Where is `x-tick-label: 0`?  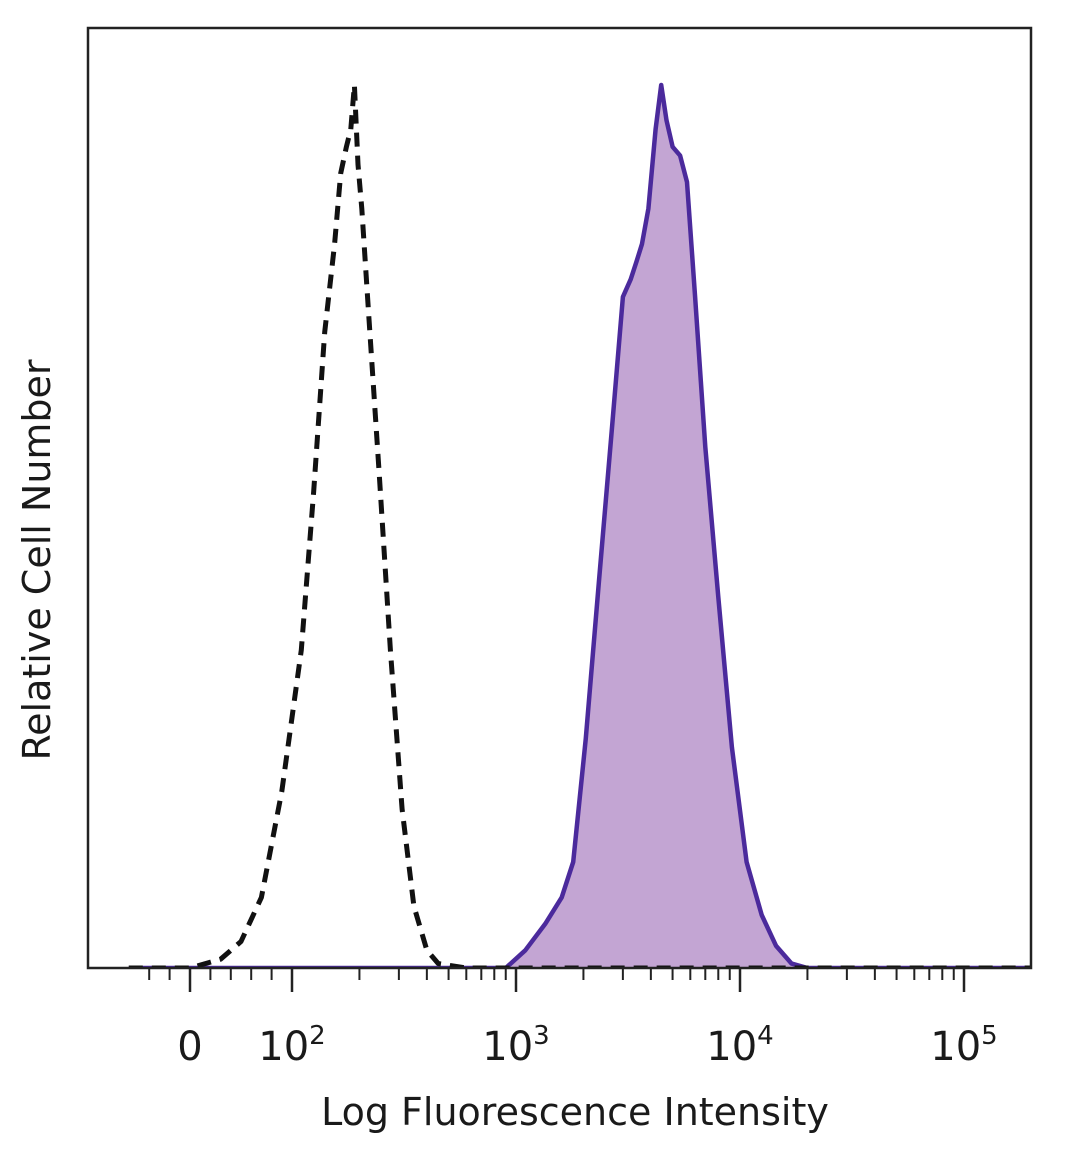 x-tick-label: 0 is located at coordinates (189, 1047).